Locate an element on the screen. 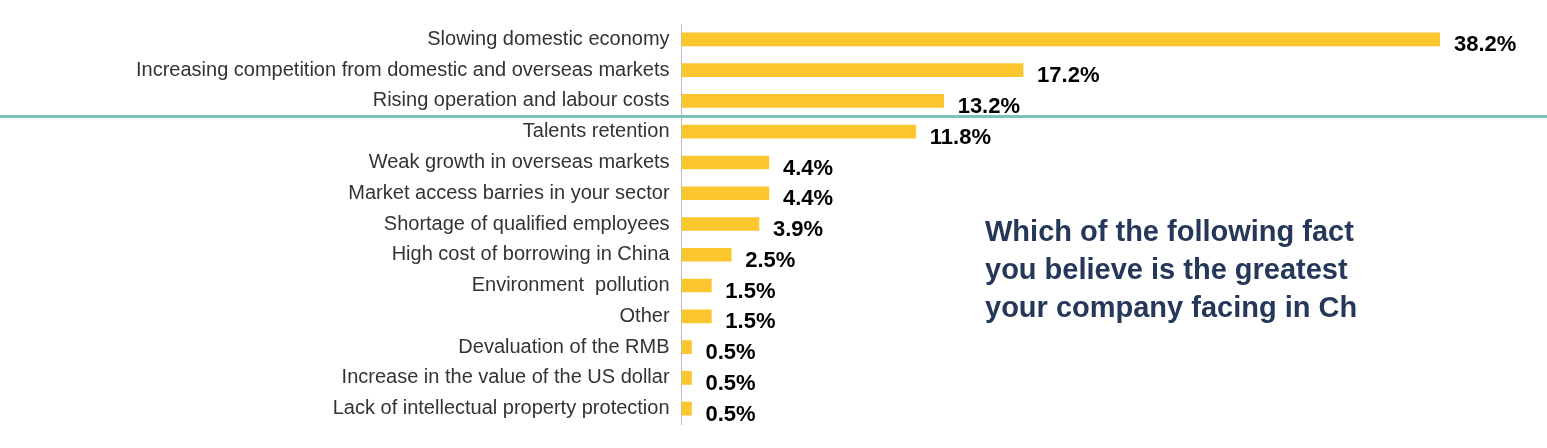 The width and height of the screenshot is (1547, 448). y-tick-label: Rising operation and labour costs is located at coordinates (521, 99).